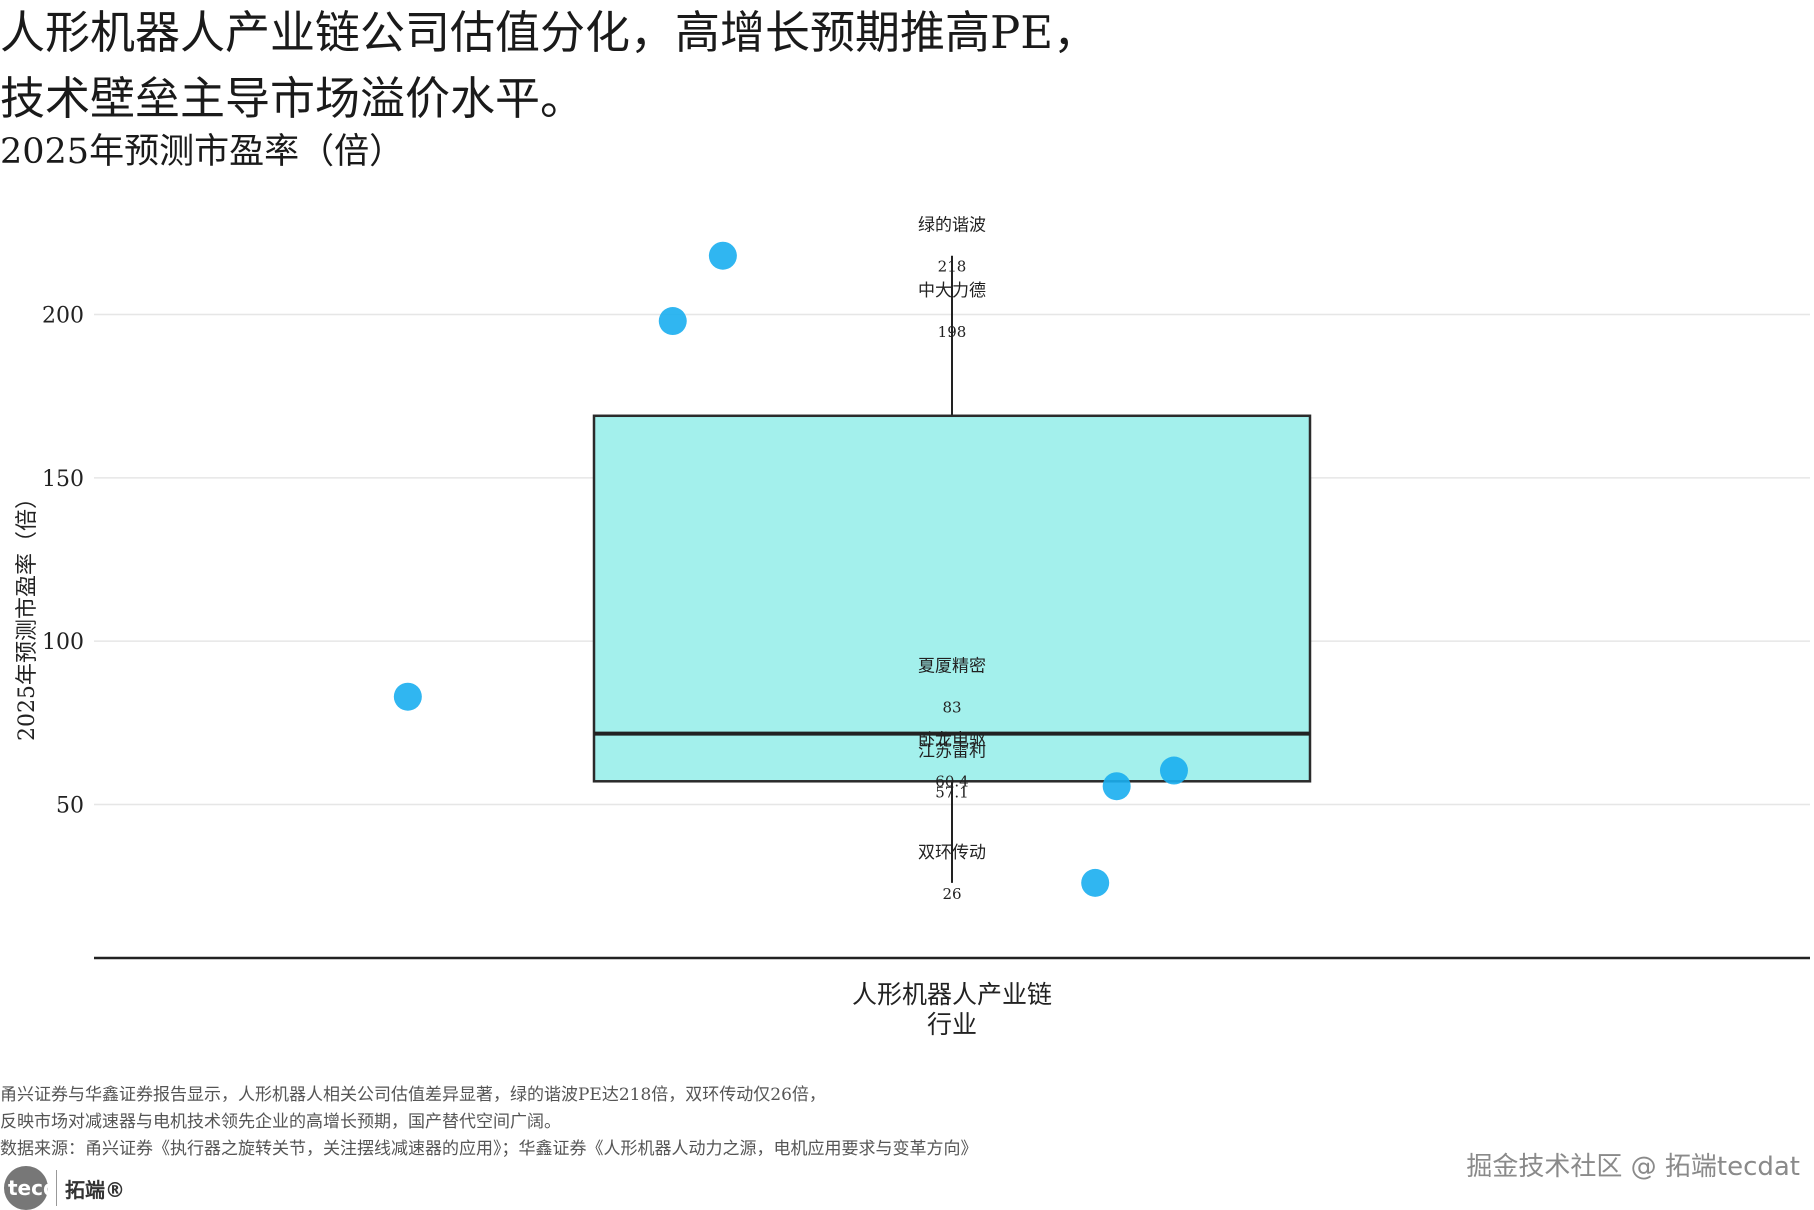  What do you see at coordinates (63, 479) in the screenshot?
I see `y-tick-label: 150` at bounding box center [63, 479].